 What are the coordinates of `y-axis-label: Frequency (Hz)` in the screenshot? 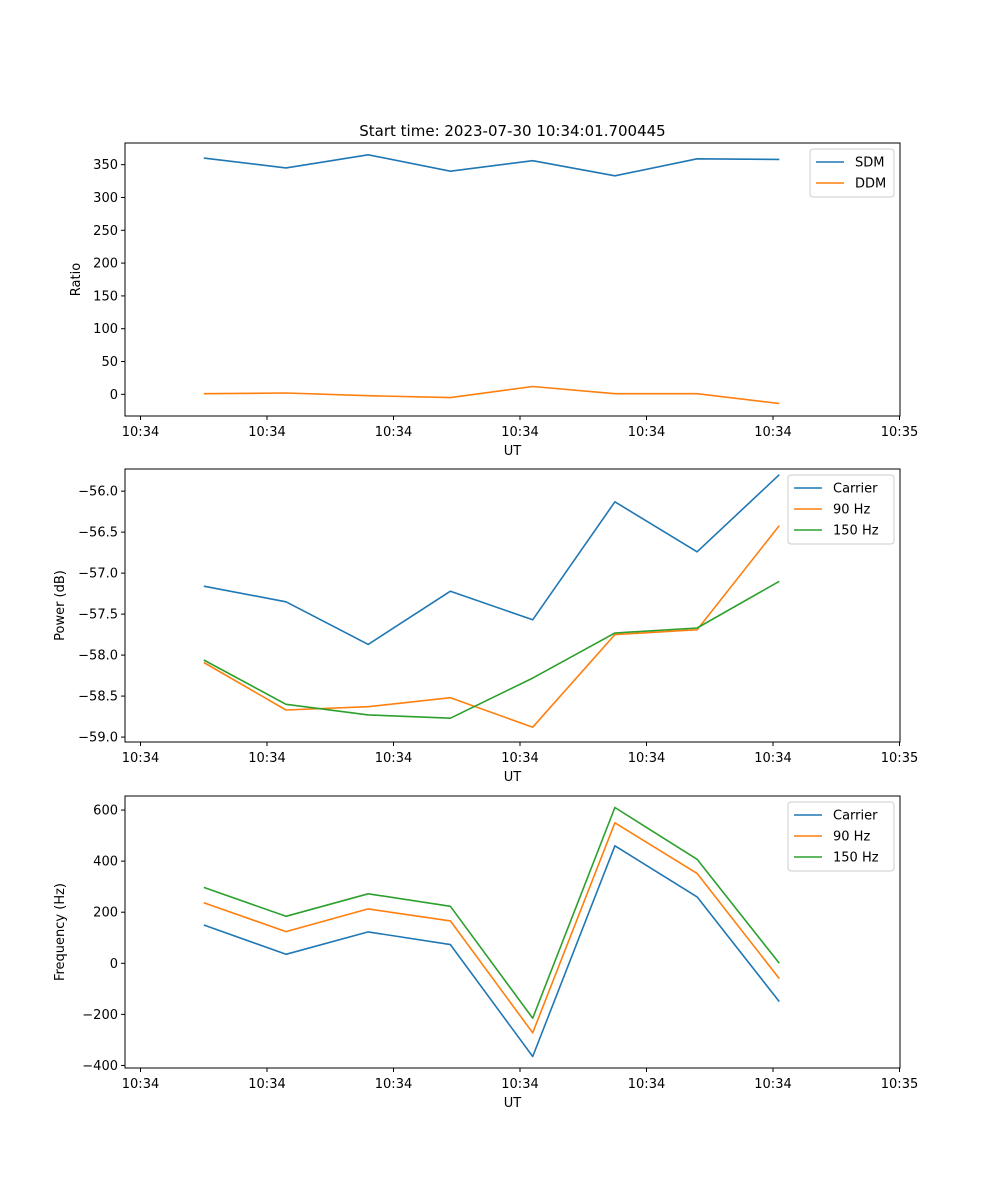 It's located at (60, 932).